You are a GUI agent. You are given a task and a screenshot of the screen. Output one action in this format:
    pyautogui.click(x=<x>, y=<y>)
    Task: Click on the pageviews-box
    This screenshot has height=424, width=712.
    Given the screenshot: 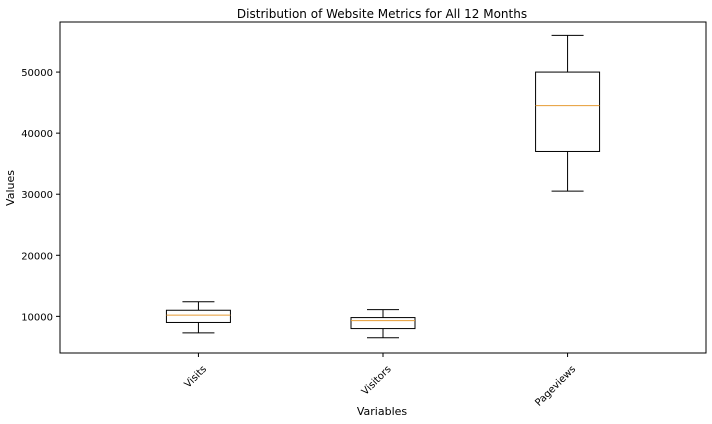 What is the action you would take?
    pyautogui.click(x=568, y=111)
    